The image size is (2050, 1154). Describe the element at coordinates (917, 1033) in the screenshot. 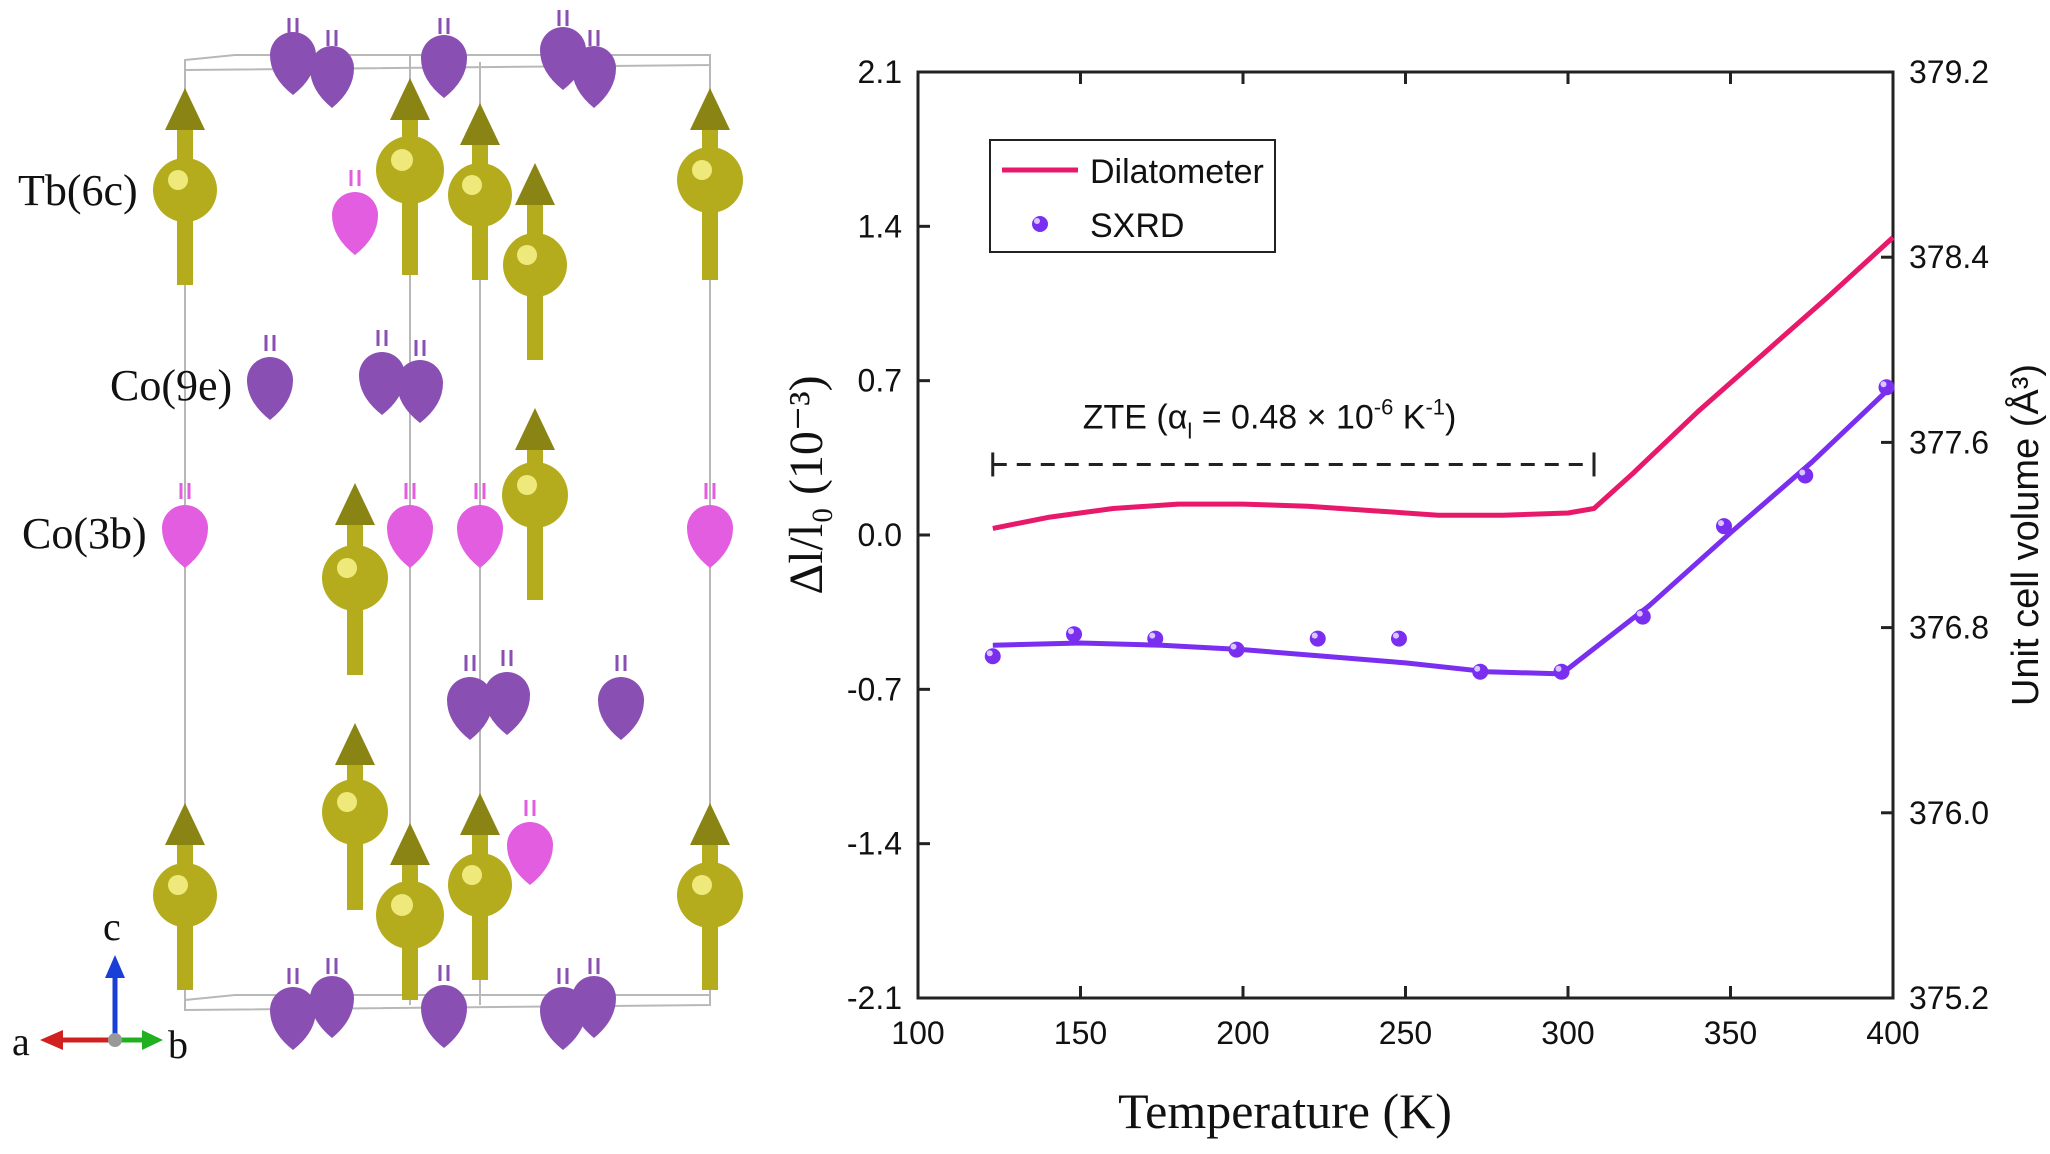

I see `x-tick-label: 100` at that location.